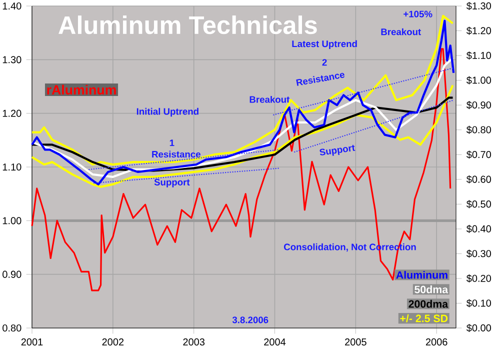 This screenshot has width=500, height=350. Describe the element at coordinates (437, 342) in the screenshot. I see `x-tick-label: 2006` at that location.